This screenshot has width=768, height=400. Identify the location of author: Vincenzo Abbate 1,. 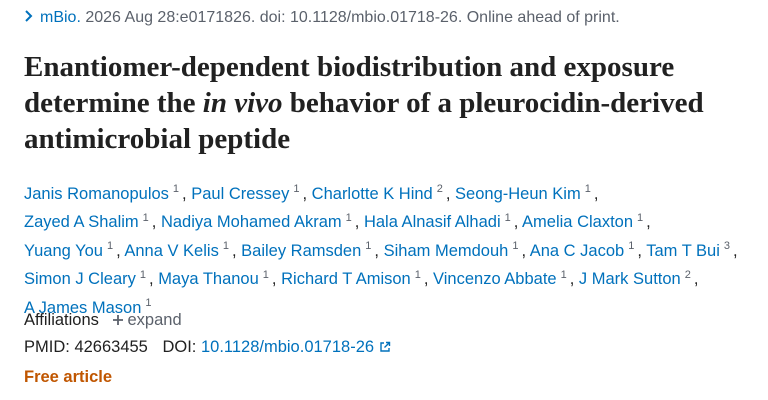
(504, 278).